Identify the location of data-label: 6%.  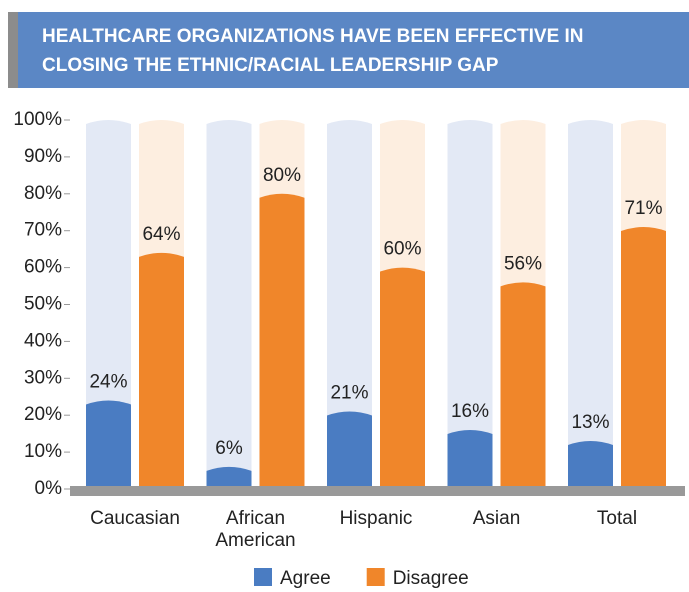
(229, 448).